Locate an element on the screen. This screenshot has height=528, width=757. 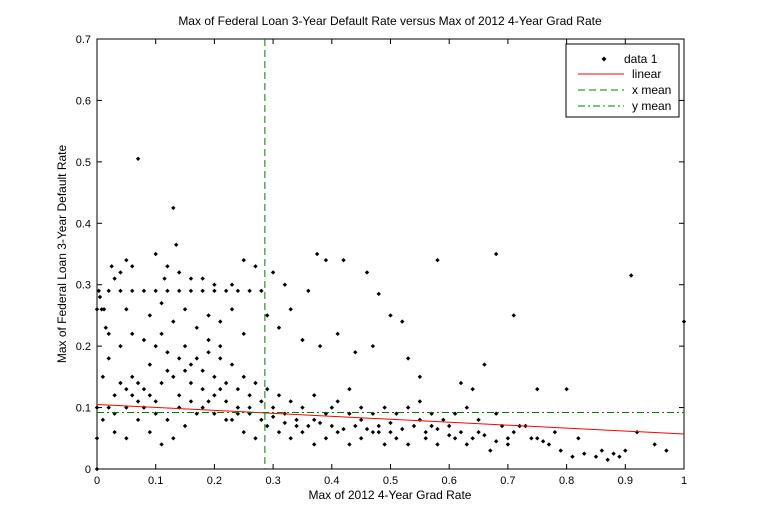
x-tick-label: 0.1 is located at coordinates (155, 481).